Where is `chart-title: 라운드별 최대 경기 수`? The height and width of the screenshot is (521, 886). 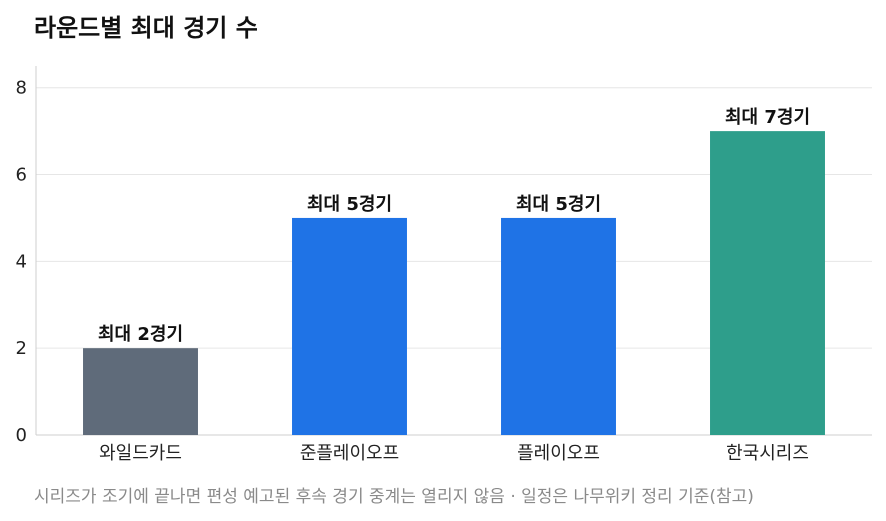
chart-title: 라운드별 최대 경기 수 is located at coordinates (146, 28).